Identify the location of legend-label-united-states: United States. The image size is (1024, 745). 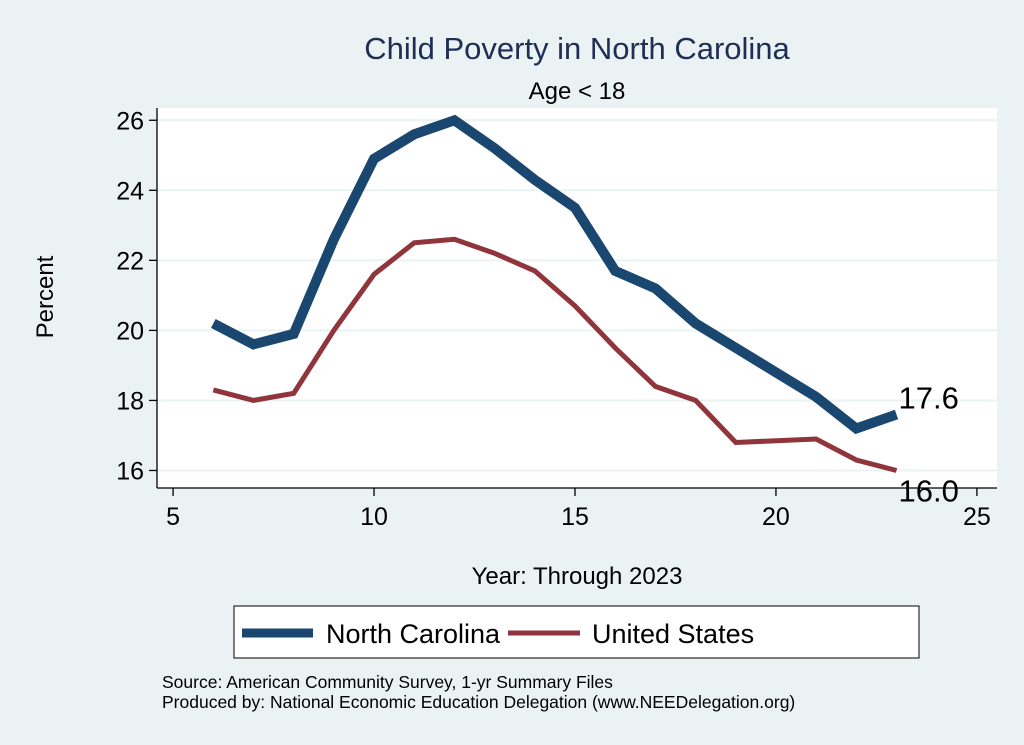
(673, 634).